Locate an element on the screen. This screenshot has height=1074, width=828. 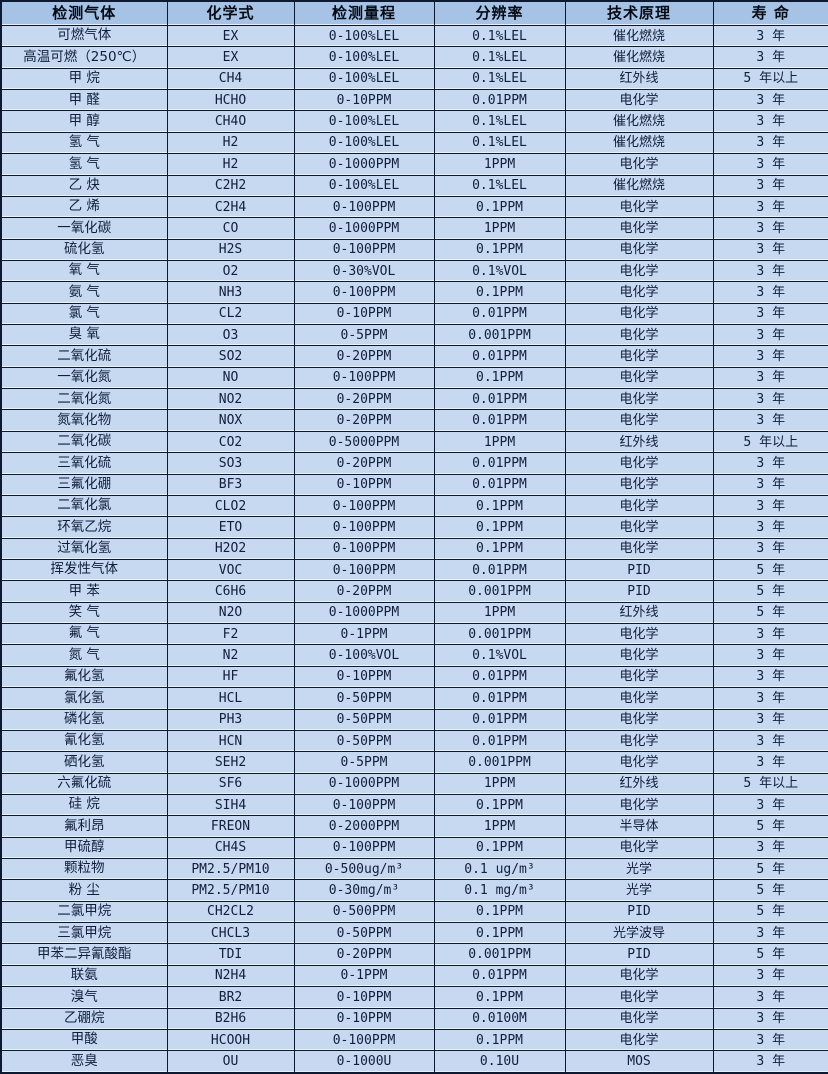
table-row: 氰化氢 HCN 0-50PPM 0.01PPM 电化学 3 年 is located at coordinates (414, 741).